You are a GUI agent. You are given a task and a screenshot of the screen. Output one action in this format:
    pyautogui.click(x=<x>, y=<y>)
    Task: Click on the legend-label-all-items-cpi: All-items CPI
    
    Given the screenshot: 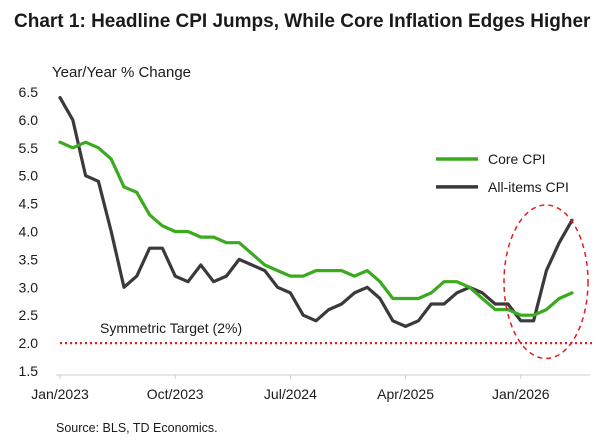 What is the action you would take?
    pyautogui.click(x=528, y=187)
    